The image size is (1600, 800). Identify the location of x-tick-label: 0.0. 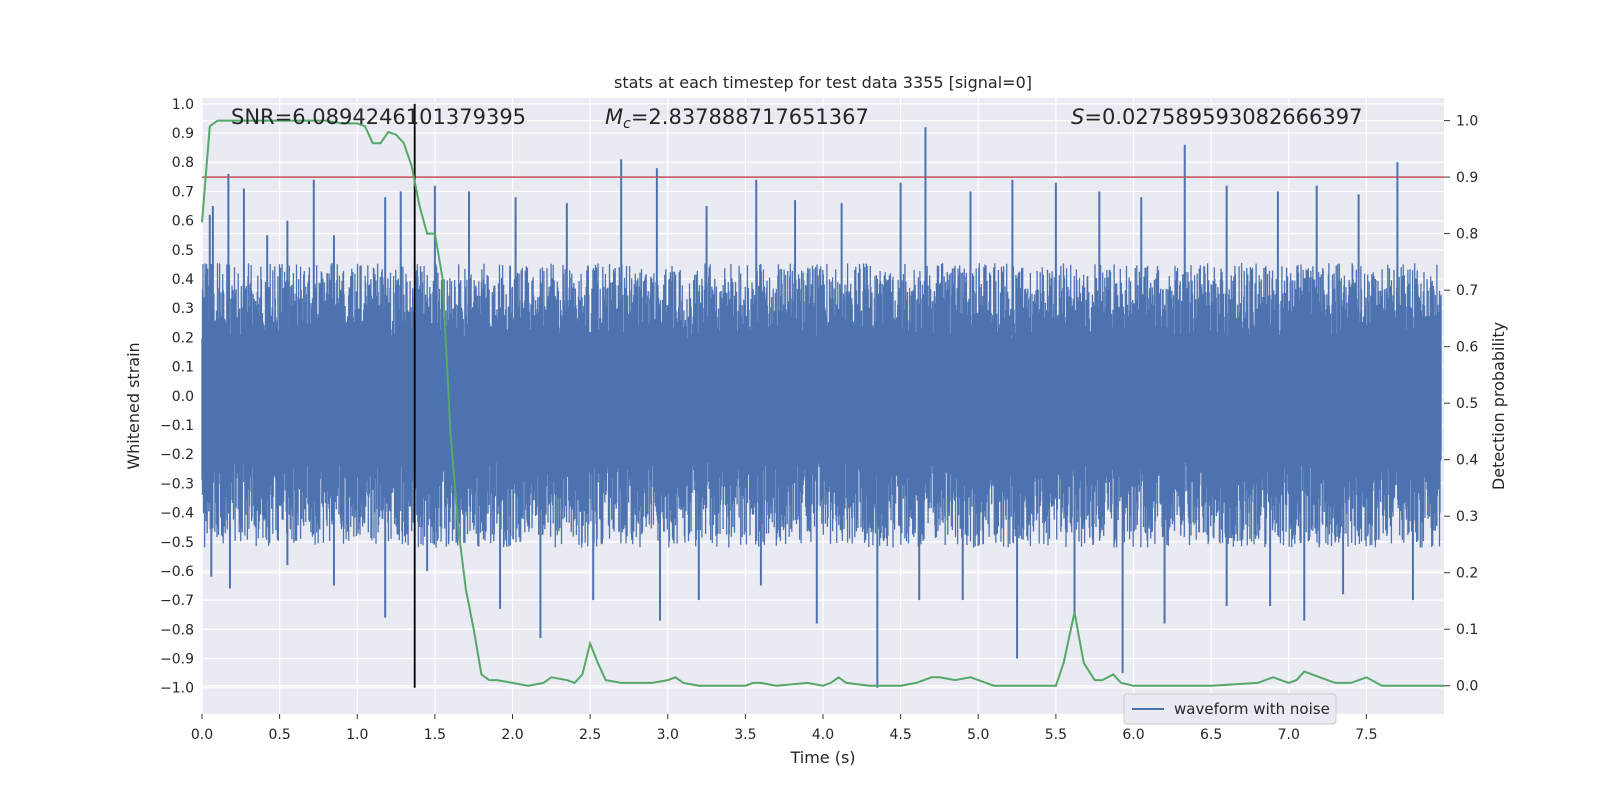
(202, 735).